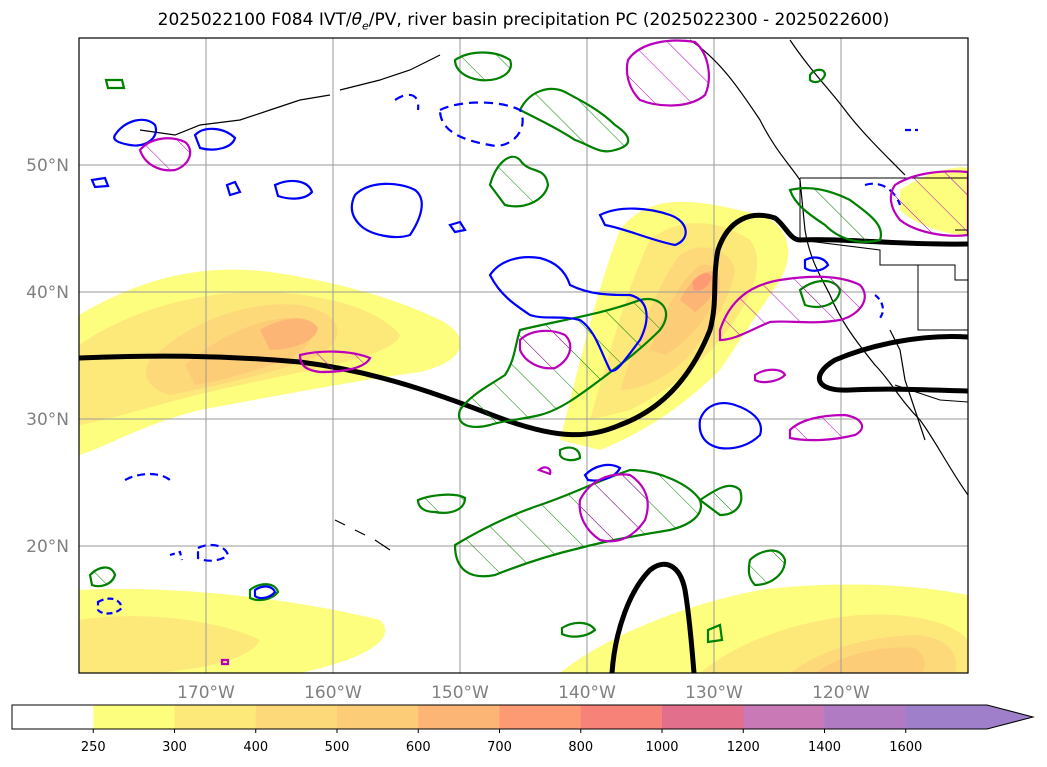 The image size is (1047, 767). What do you see at coordinates (661, 747) in the screenshot?
I see `colorbar-tick-label: 1000` at bounding box center [661, 747].